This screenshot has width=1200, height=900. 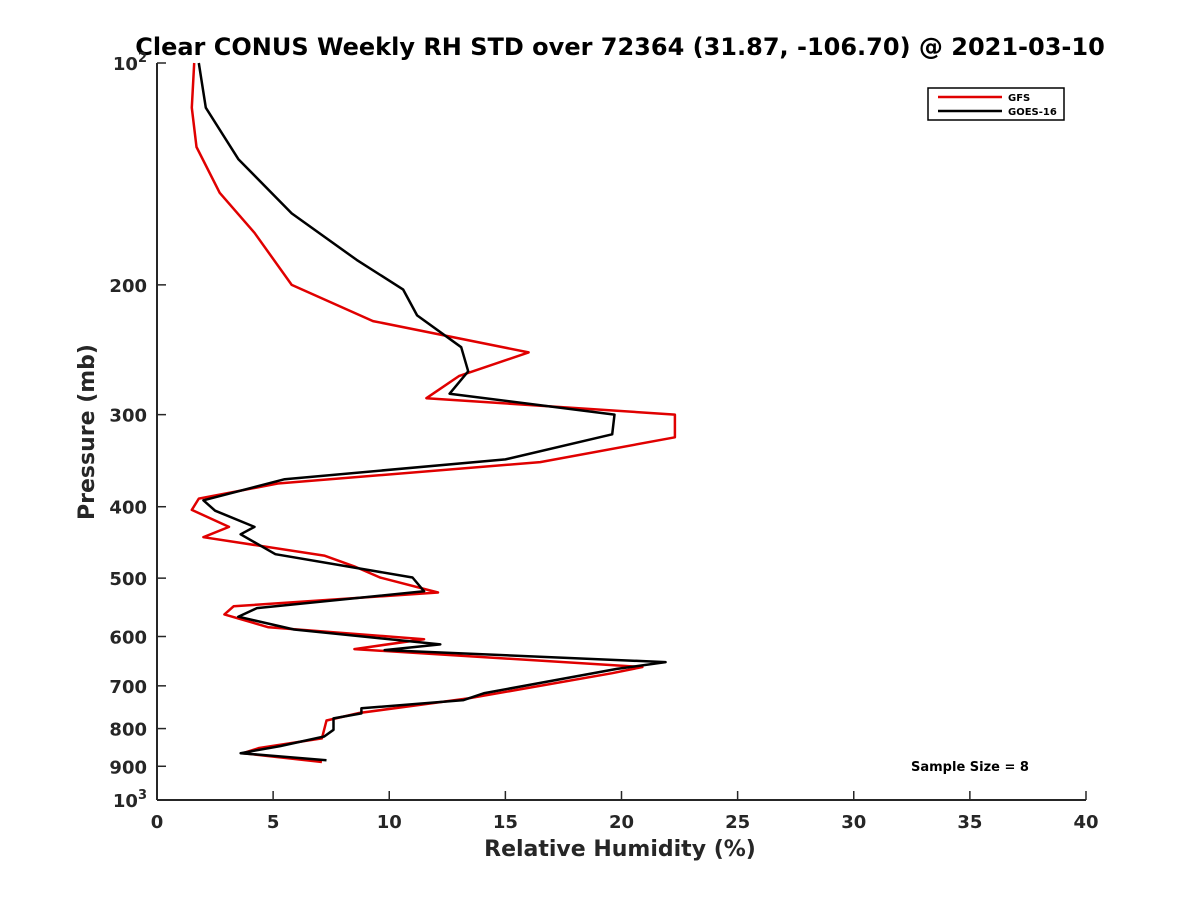 What do you see at coordinates (87, 432) in the screenshot?
I see `y-axis-label: Pressure (mb)` at bounding box center [87, 432].